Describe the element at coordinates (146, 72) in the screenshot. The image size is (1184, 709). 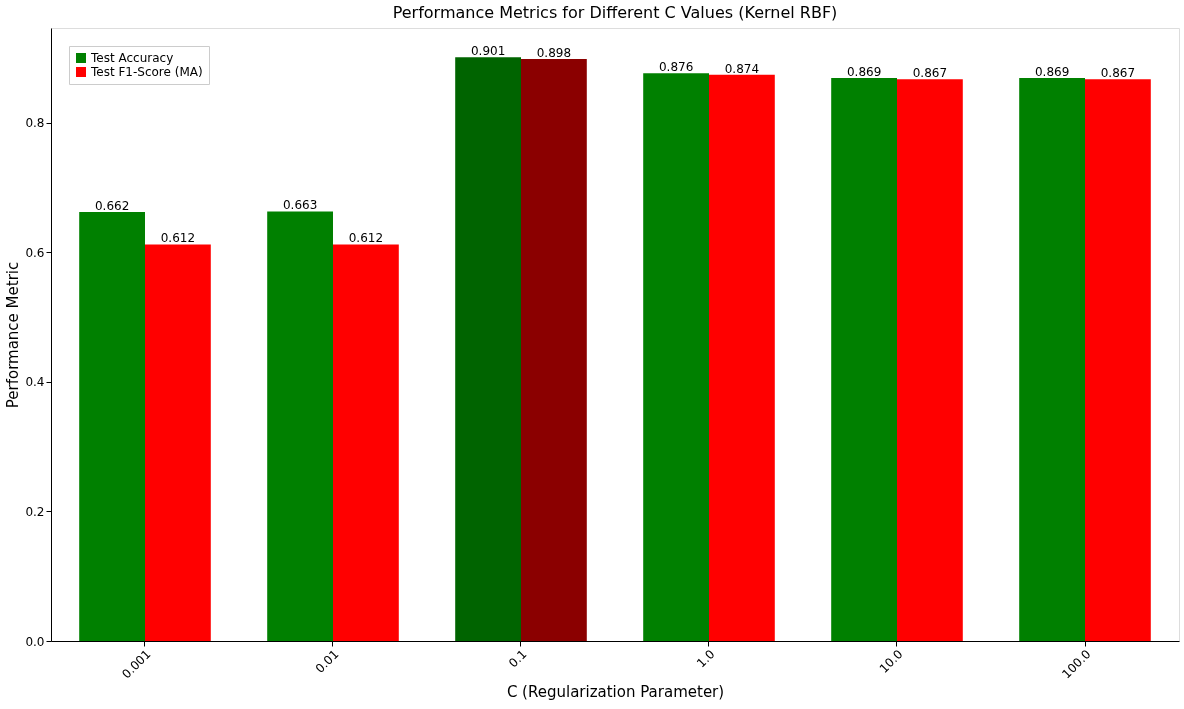
I see `legend-label: Test F1-Score (MA)` at that location.